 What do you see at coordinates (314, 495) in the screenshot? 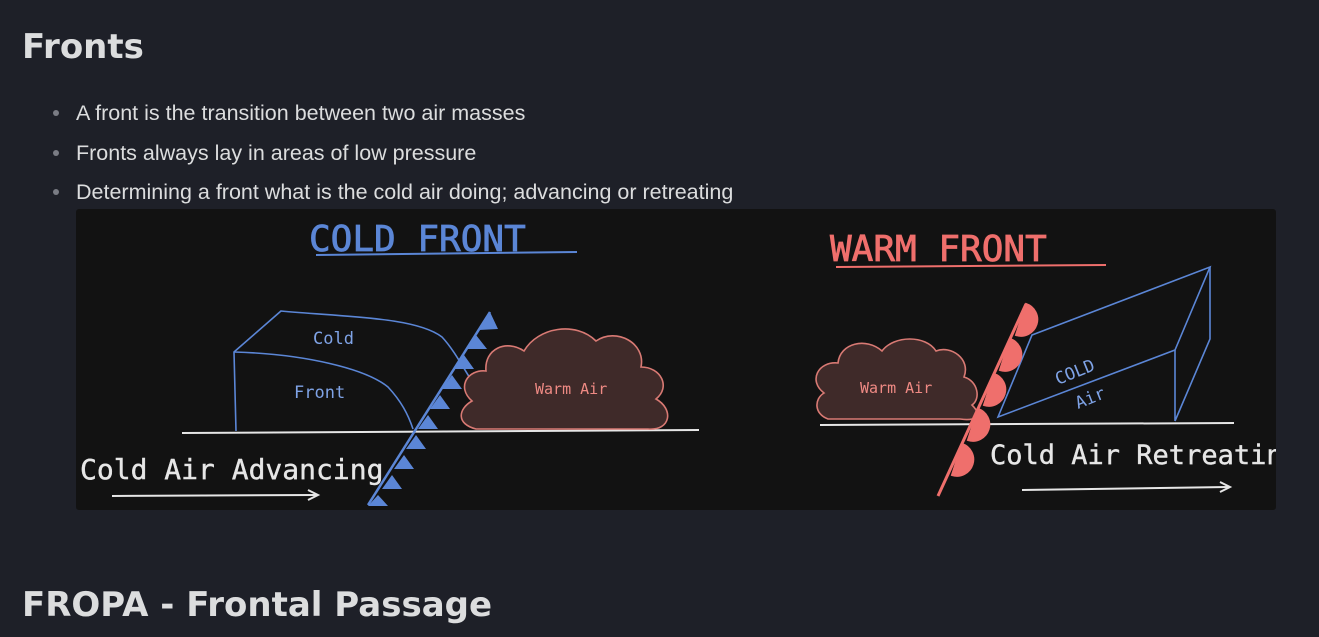
I see `cold-arrow-head-icon` at bounding box center [314, 495].